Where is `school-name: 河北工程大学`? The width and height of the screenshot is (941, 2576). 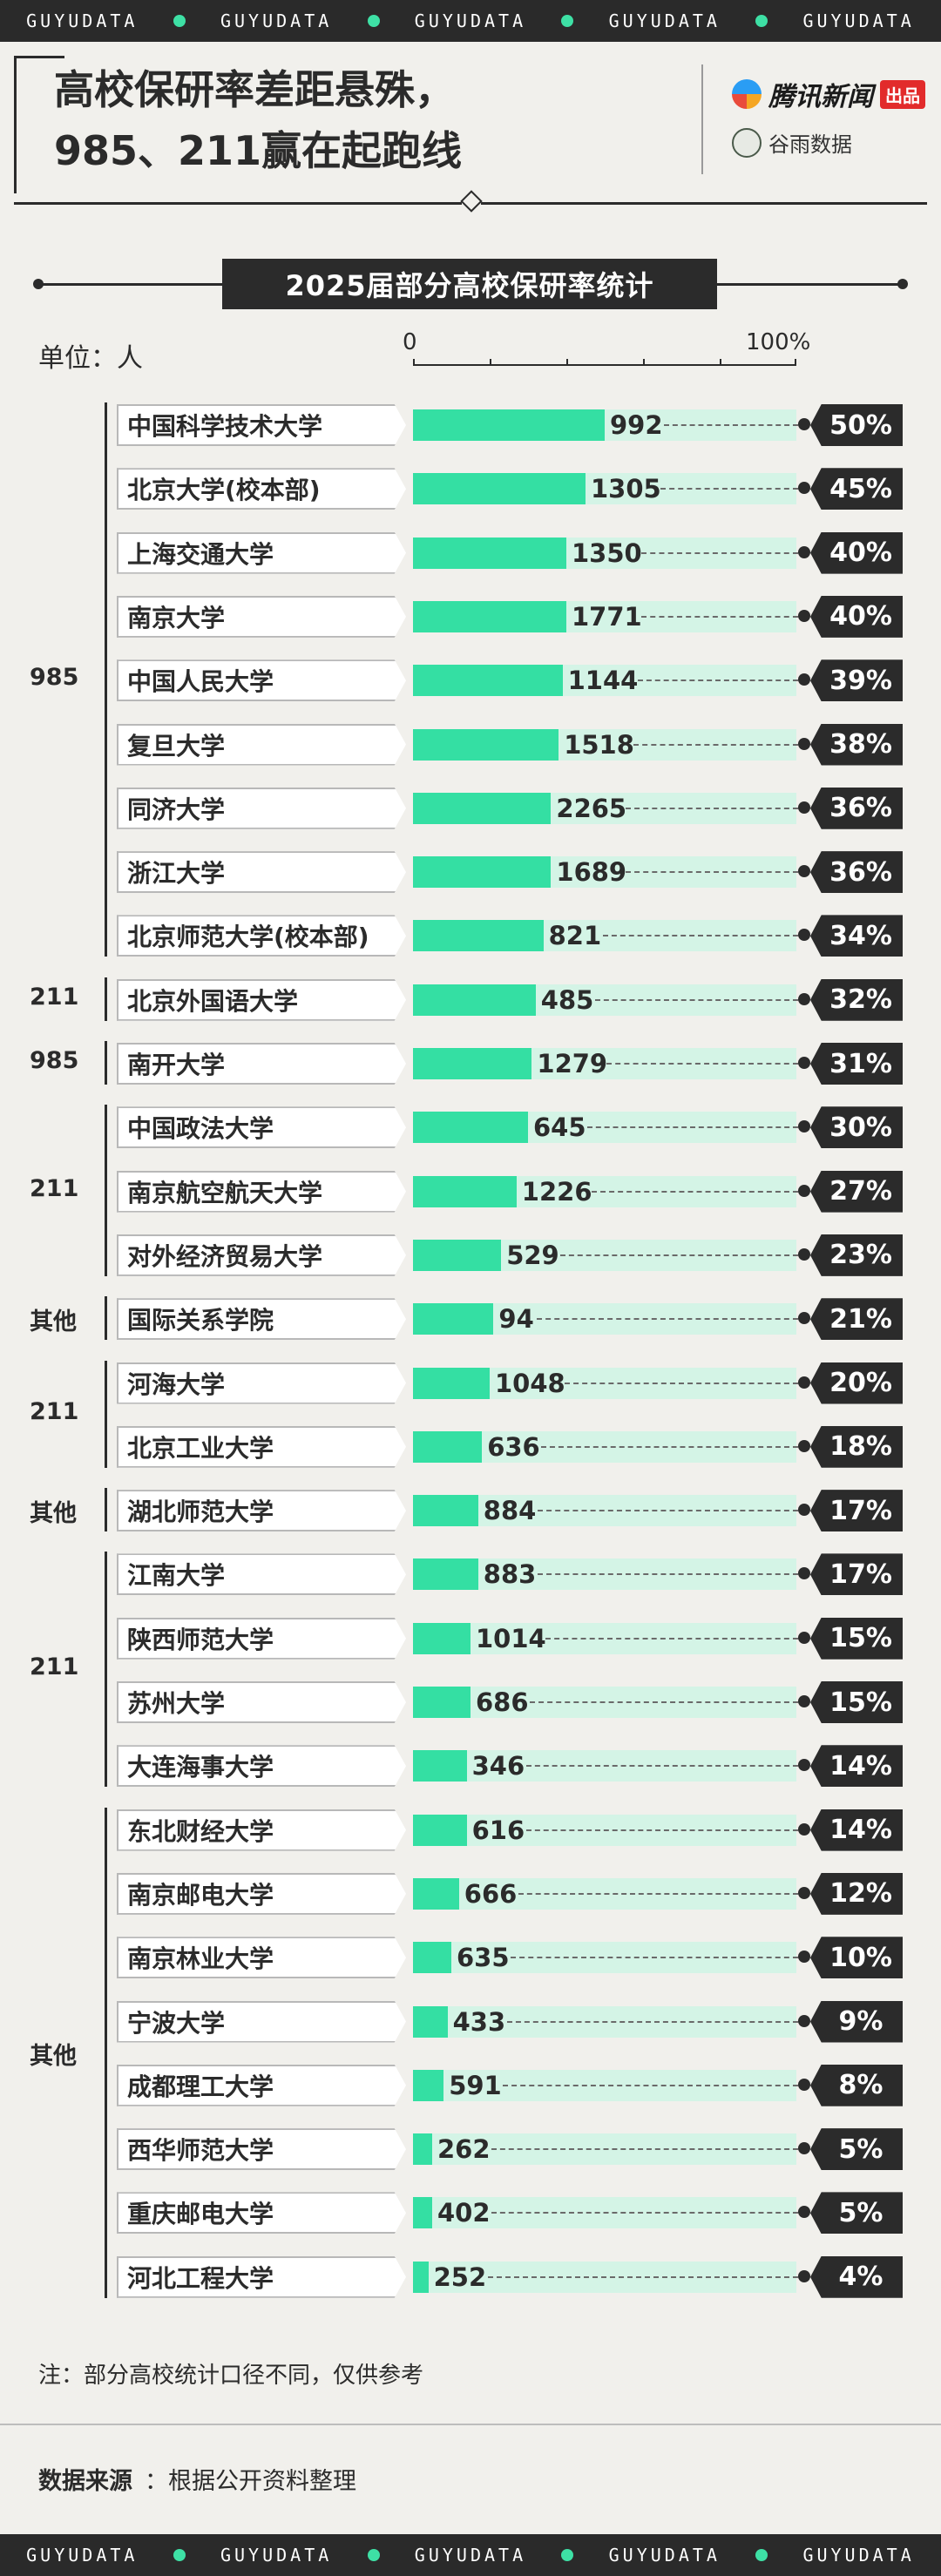
school-name: 河北工程大学 is located at coordinates (261, 2276).